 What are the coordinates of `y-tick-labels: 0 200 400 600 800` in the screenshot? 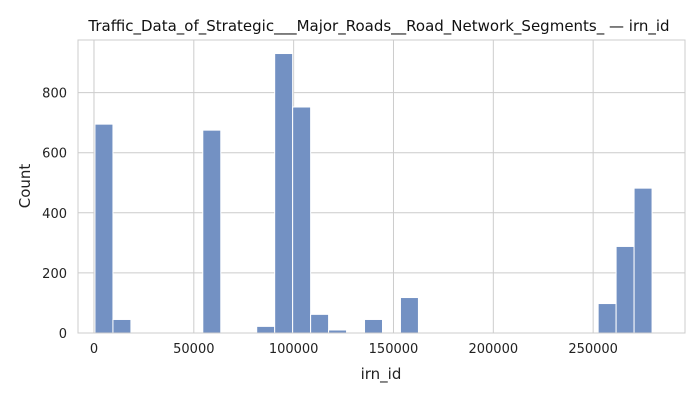 It's located at (54, 214).